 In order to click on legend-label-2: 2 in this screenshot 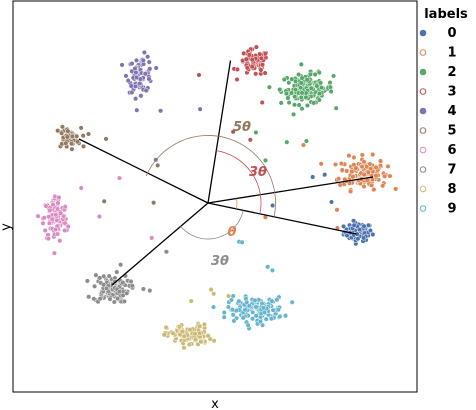, I will do `click(451, 72)`.